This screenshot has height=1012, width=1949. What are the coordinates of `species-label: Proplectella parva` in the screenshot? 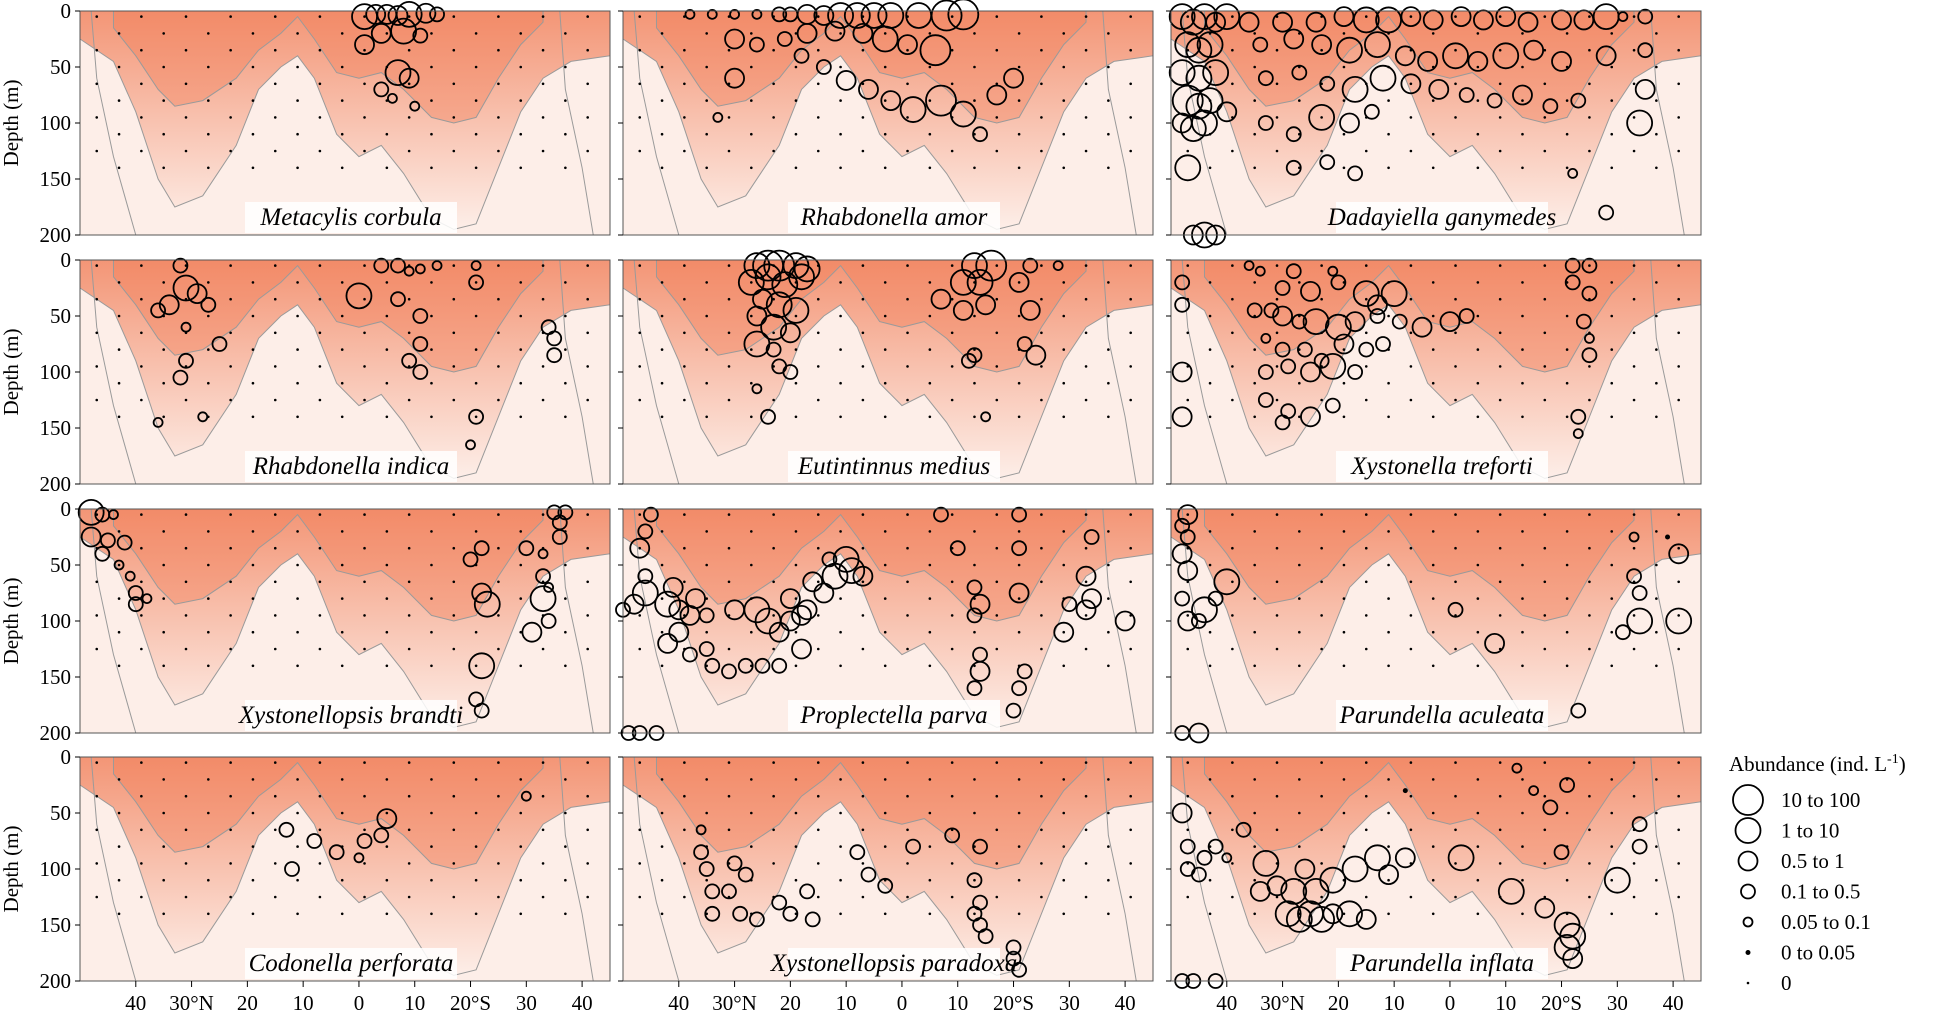 It's located at (893, 715).